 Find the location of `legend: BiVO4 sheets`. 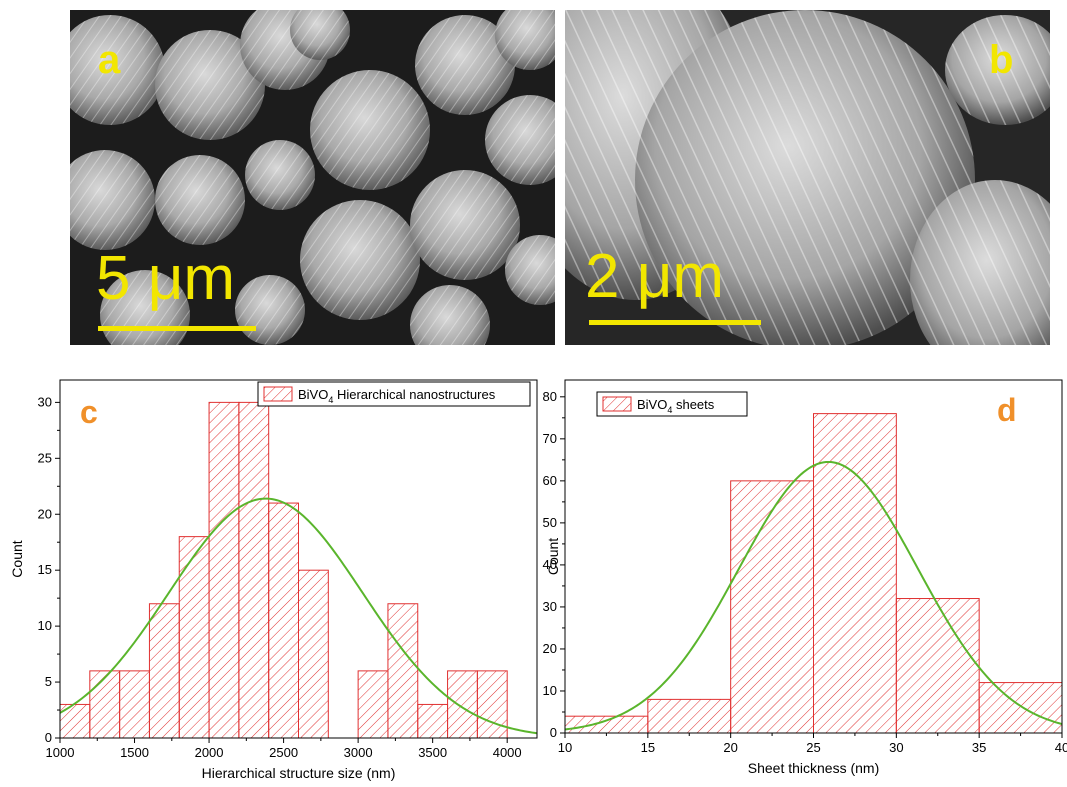

legend: BiVO4 sheets is located at coordinates (672, 404).